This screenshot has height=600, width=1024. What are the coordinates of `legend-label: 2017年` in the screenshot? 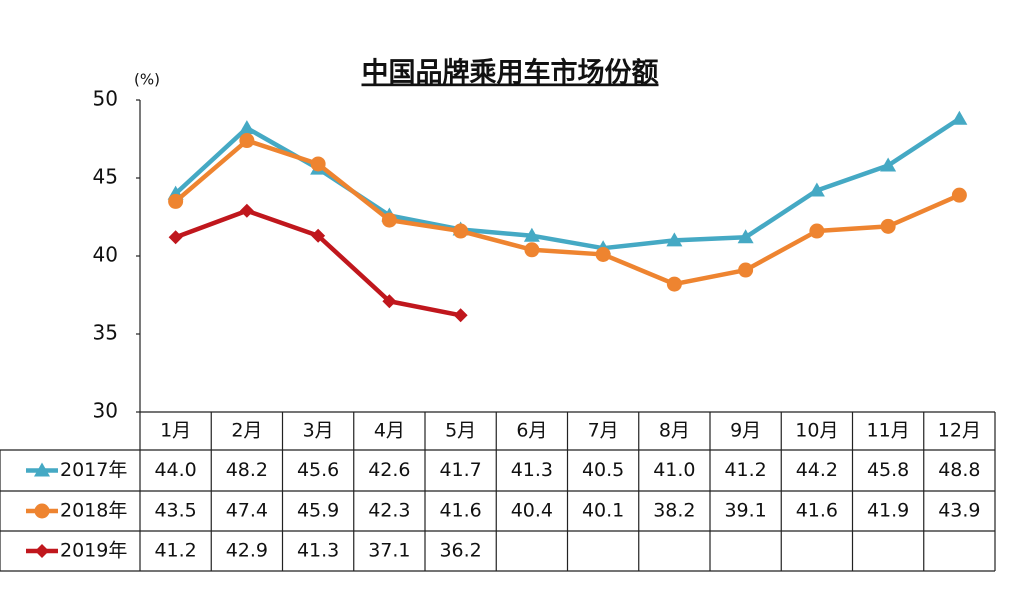 It's located at (93, 470).